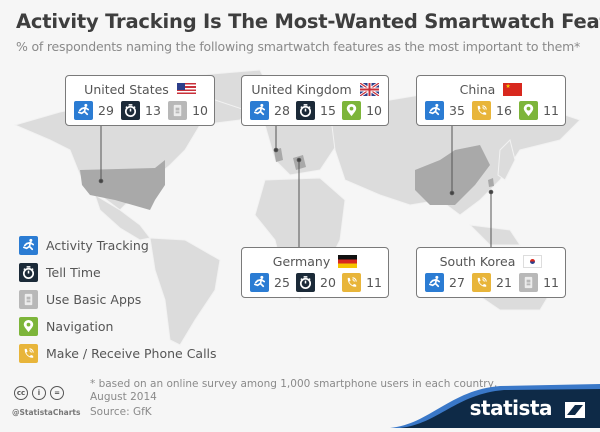  What do you see at coordinates (118, 326) in the screenshot?
I see `legend-item-navigation: Navigation` at bounding box center [118, 326].